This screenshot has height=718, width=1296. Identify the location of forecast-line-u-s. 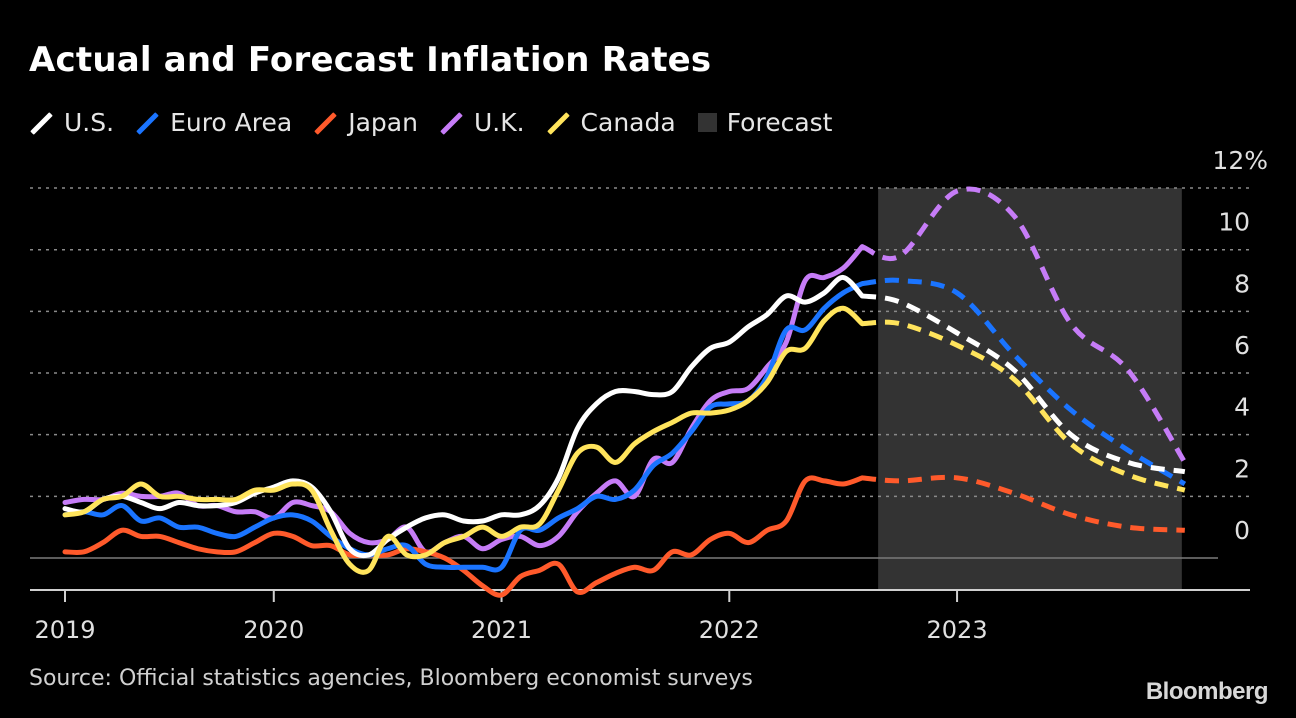
(1023, 384).